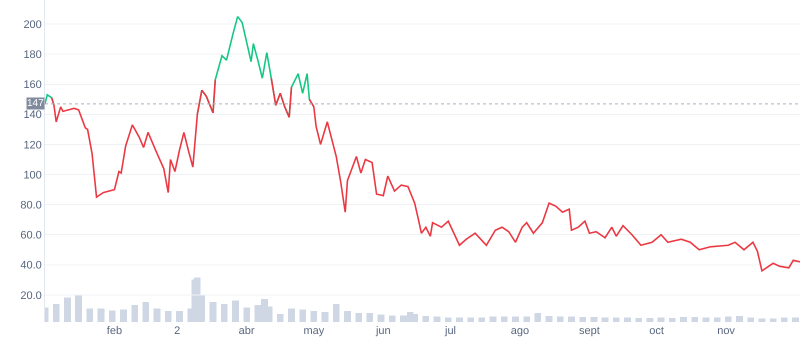 The width and height of the screenshot is (800, 344). Describe the element at coordinates (246, 331) in the screenshot. I see `x-tick-label: abr` at that location.